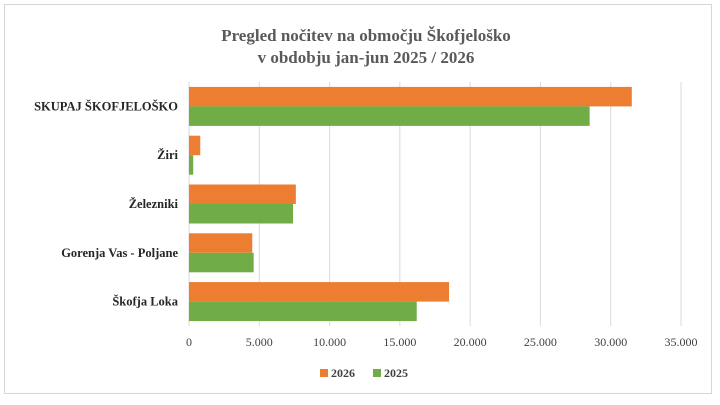 The width and height of the screenshot is (720, 405). What do you see at coordinates (329, 342) in the screenshot?
I see `tick-label-2: 10.000` at bounding box center [329, 342].